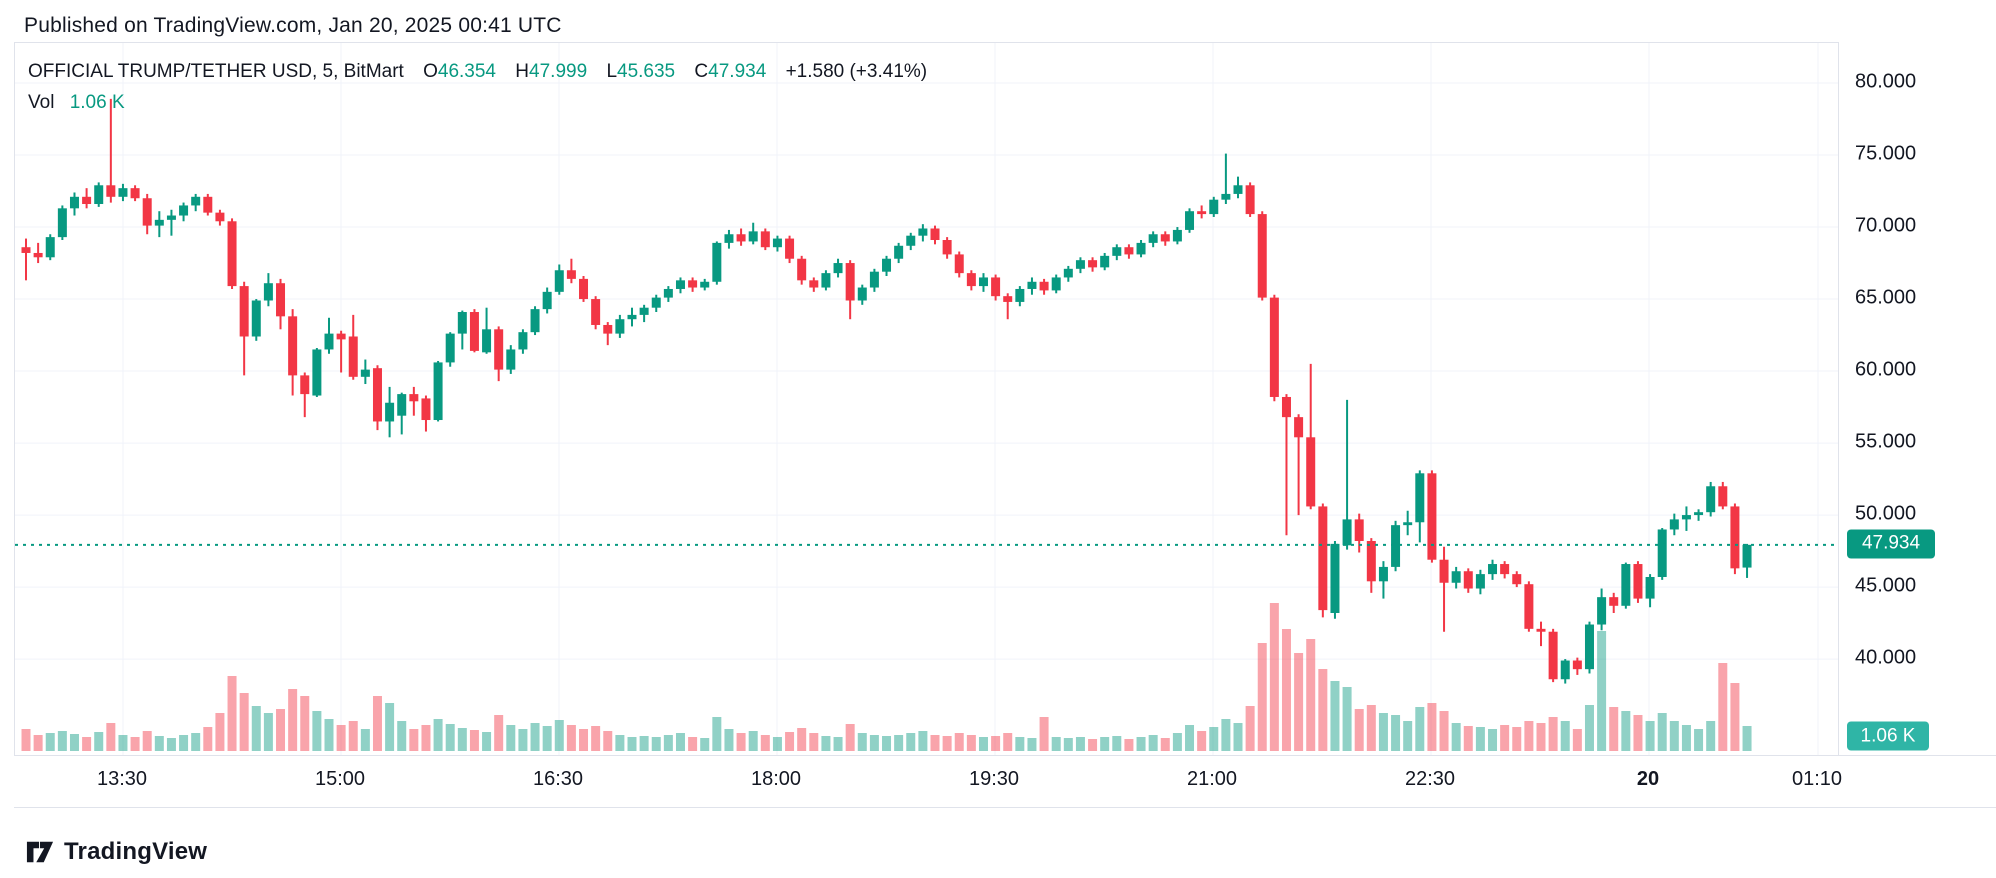  What do you see at coordinates (522, 71) in the screenshot?
I see `high-label: H` at bounding box center [522, 71].